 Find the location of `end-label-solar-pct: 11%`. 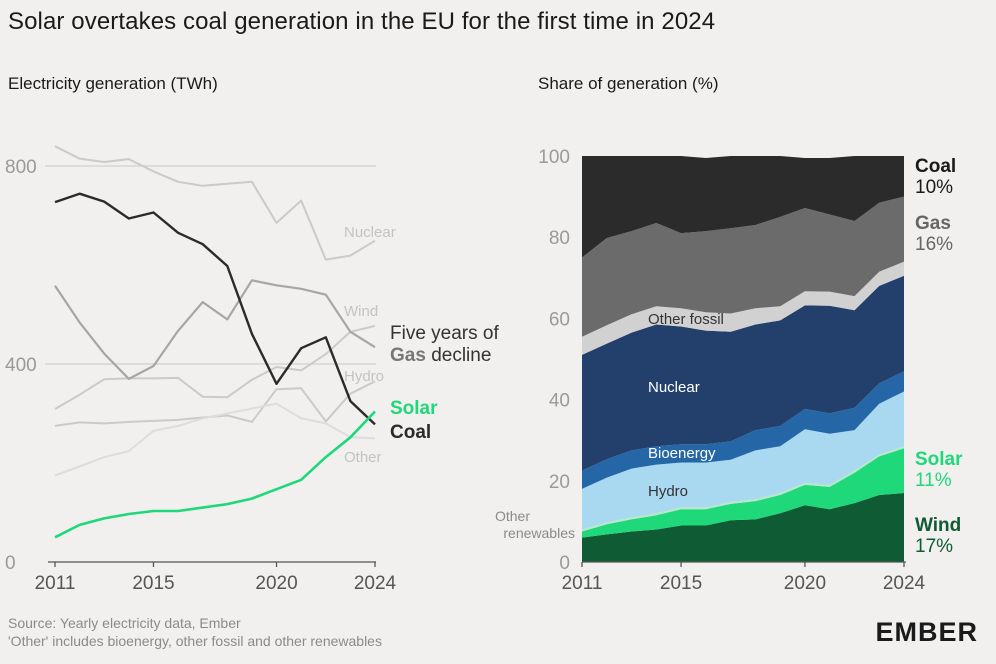

end-label-solar-pct: 11% is located at coordinates (933, 480).